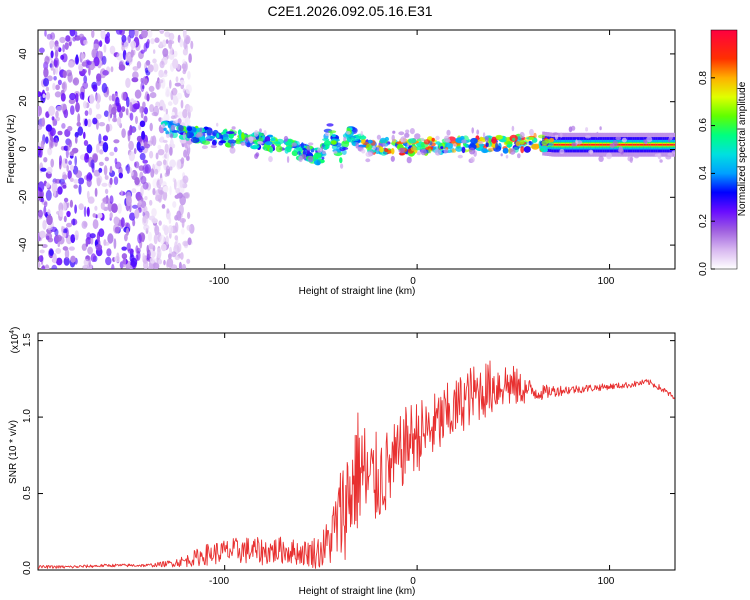  I want to click on bot-xtick-neg100: -100, so click(219, 581).